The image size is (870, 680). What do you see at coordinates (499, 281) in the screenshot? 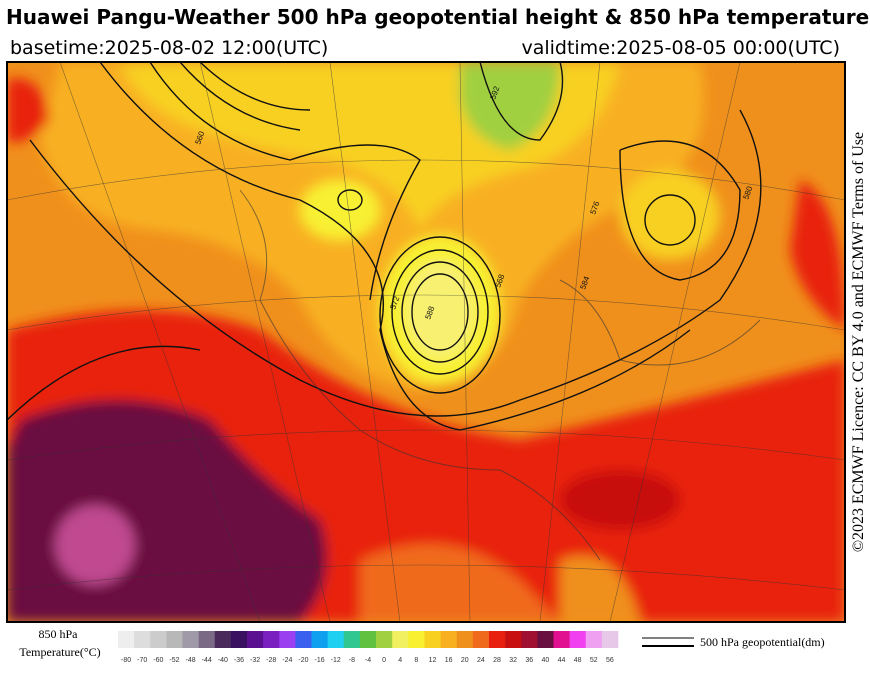
I see `contour-label: 568` at bounding box center [499, 281].